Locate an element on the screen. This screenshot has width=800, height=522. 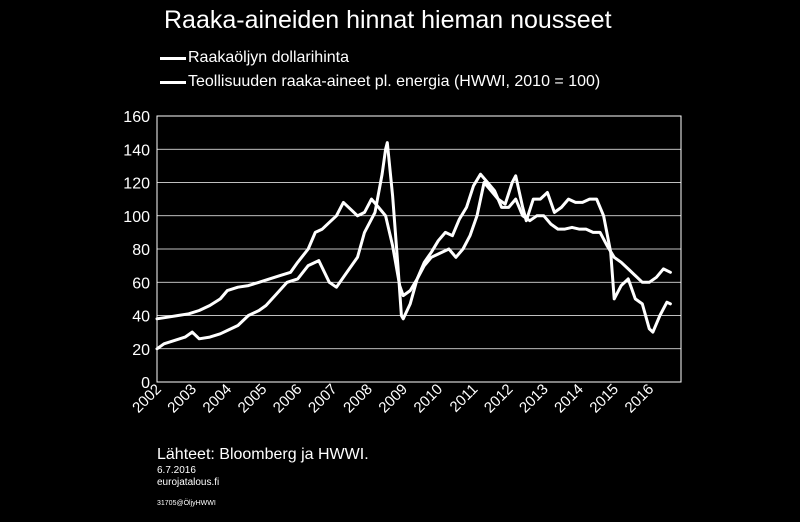
x-tick-label: 2014 is located at coordinates (569, 399).